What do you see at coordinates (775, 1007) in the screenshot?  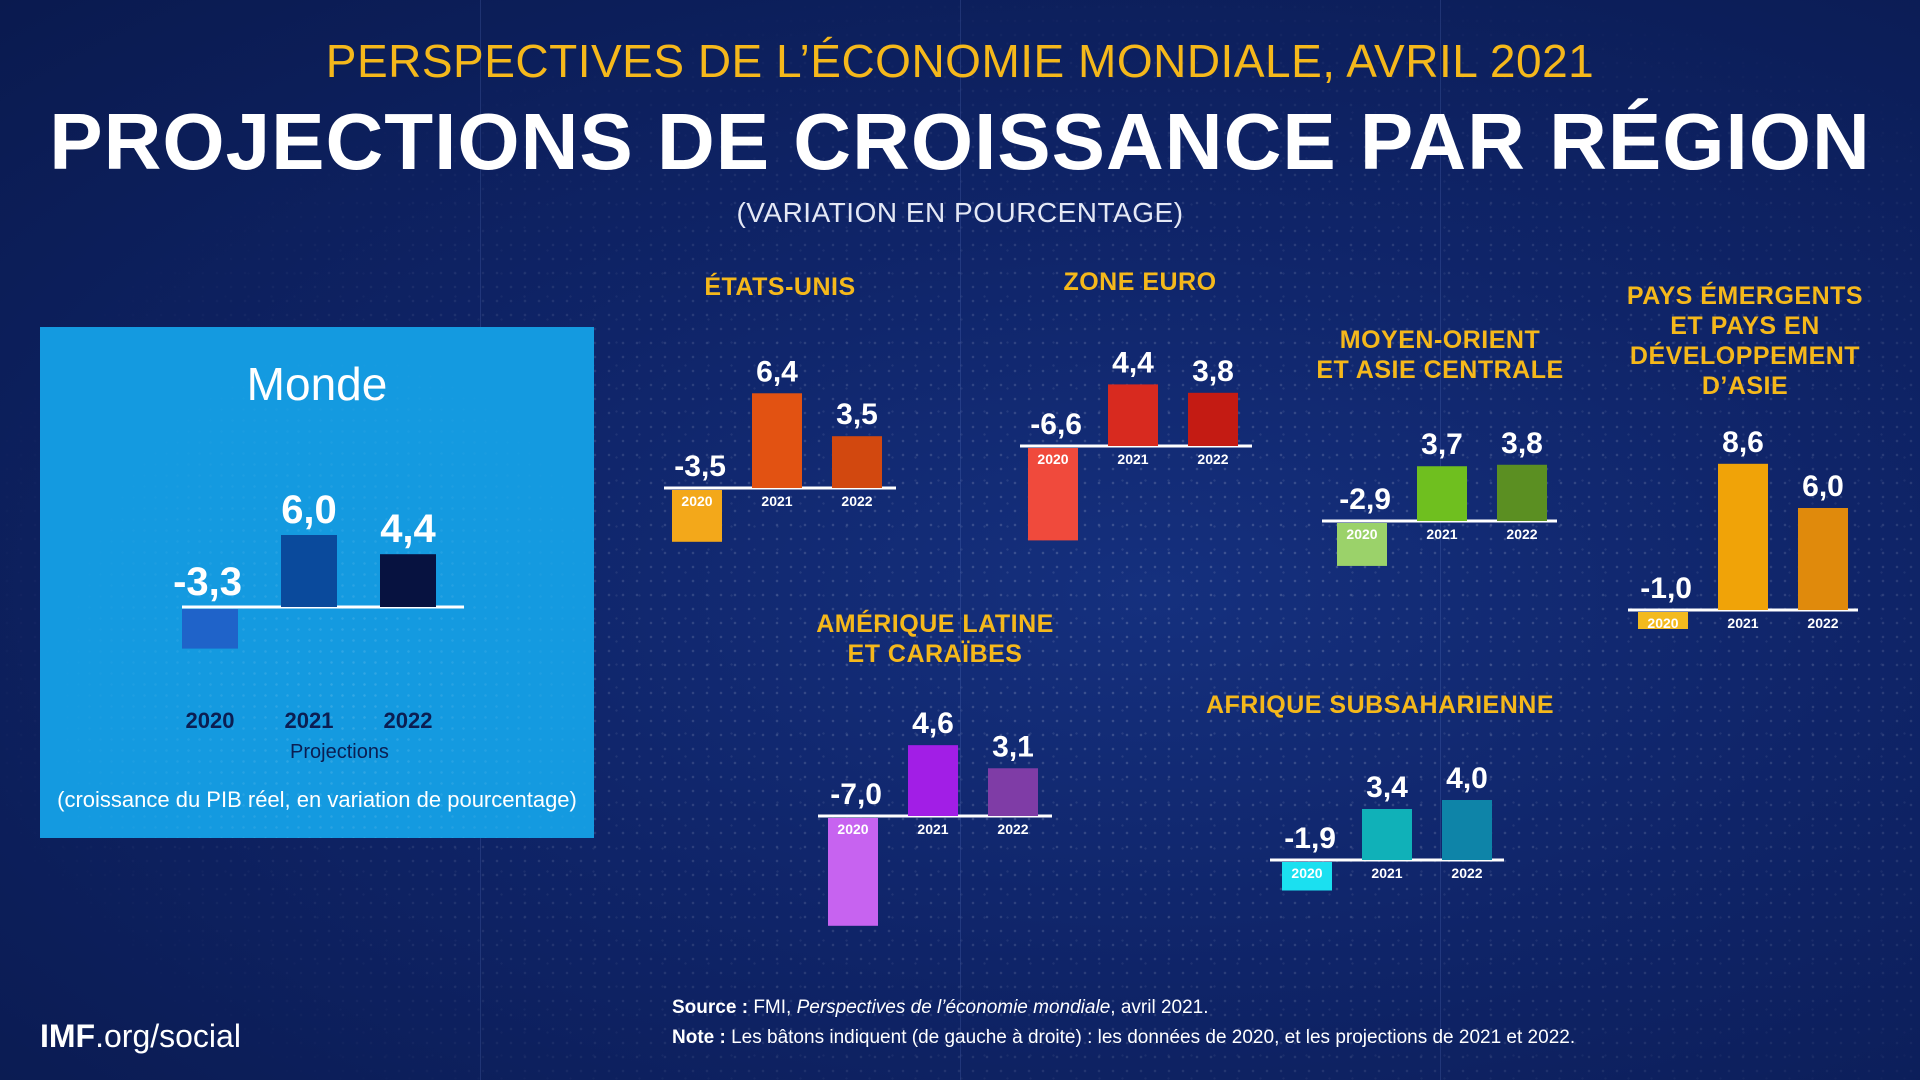 I see `source-text-pre: FMI,` at bounding box center [775, 1007].